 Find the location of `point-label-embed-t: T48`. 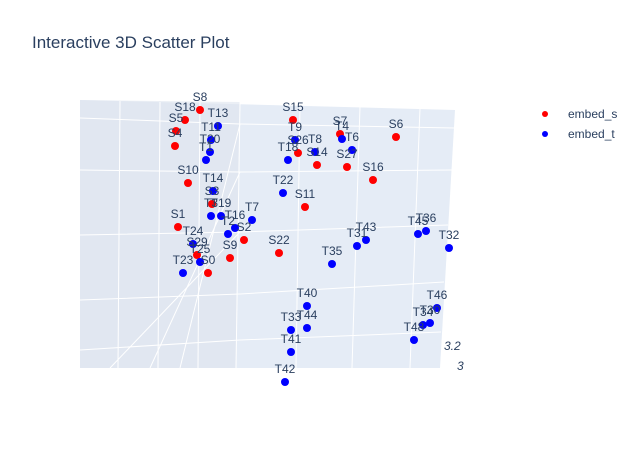

point-label-embed-t: T48 is located at coordinates (414, 327).